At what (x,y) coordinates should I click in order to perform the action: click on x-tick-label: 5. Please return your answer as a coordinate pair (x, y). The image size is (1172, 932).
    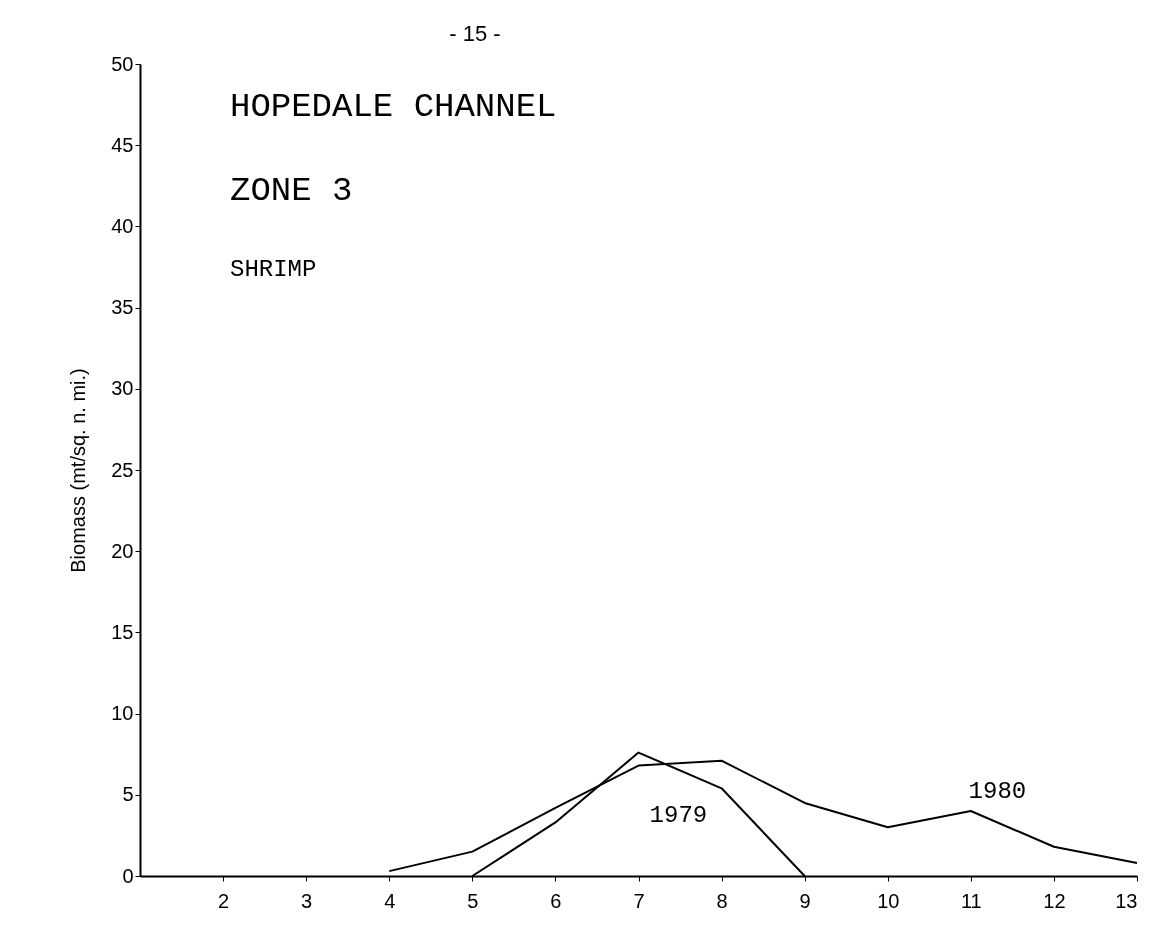
    Looking at the image, I should click on (473, 900).